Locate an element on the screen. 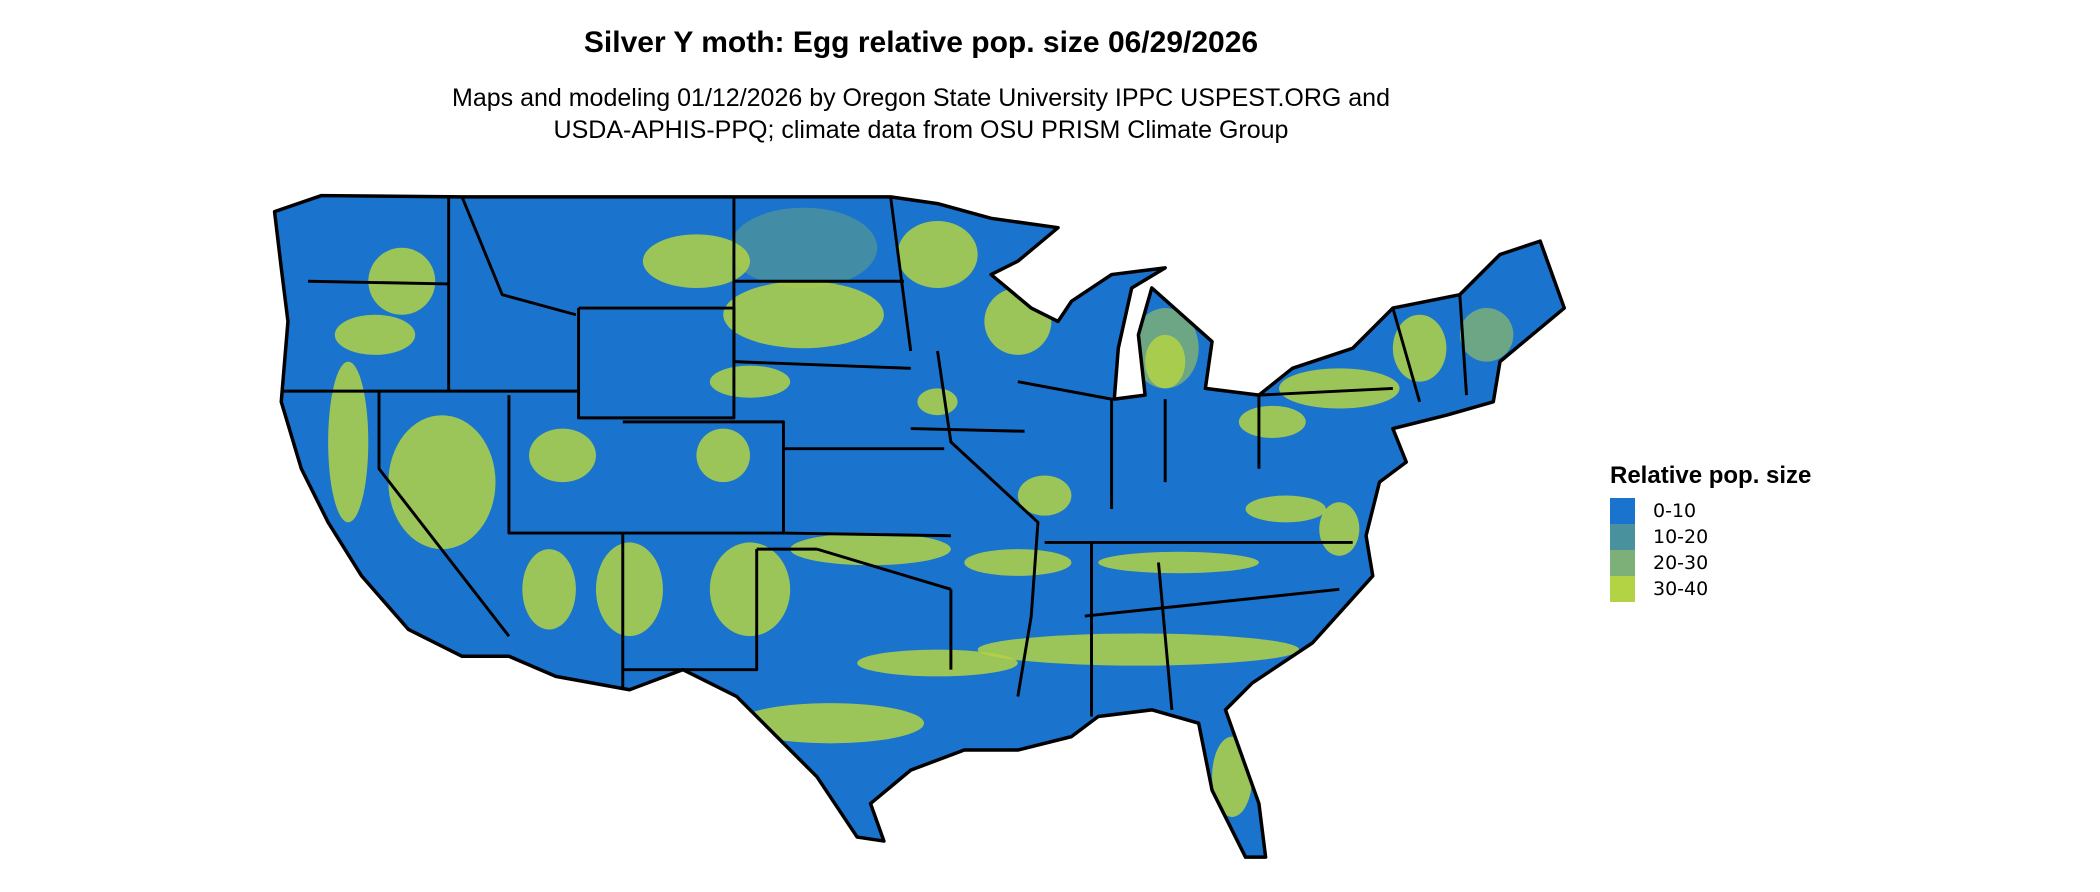 This screenshot has height=892, width=2100. legend-item-30-40: 30-40 is located at coordinates (1710, 589).